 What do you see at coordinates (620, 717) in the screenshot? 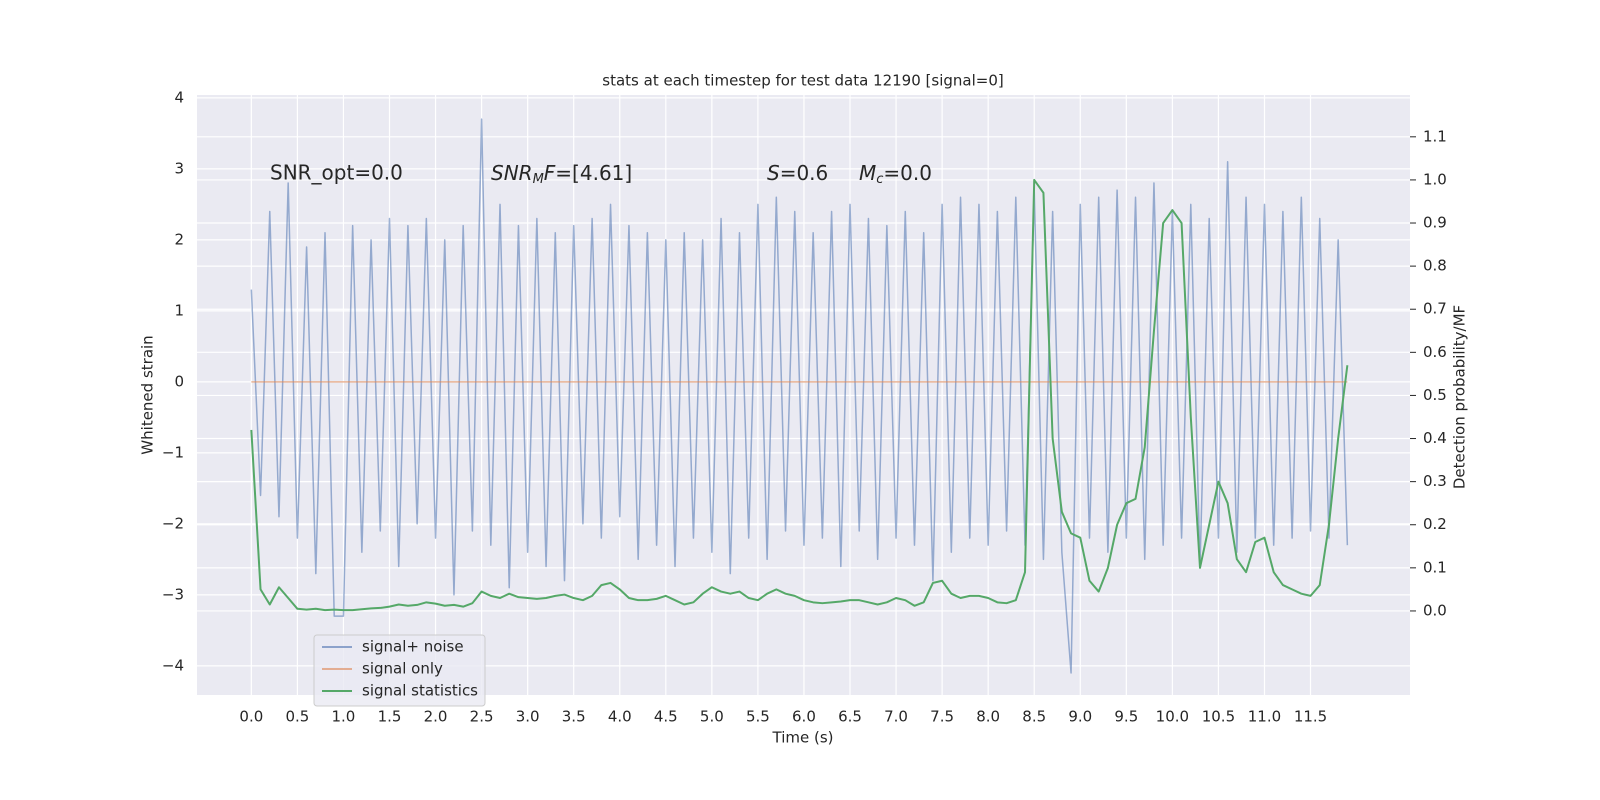
I see `x-tick-label: 4.0` at bounding box center [620, 717].